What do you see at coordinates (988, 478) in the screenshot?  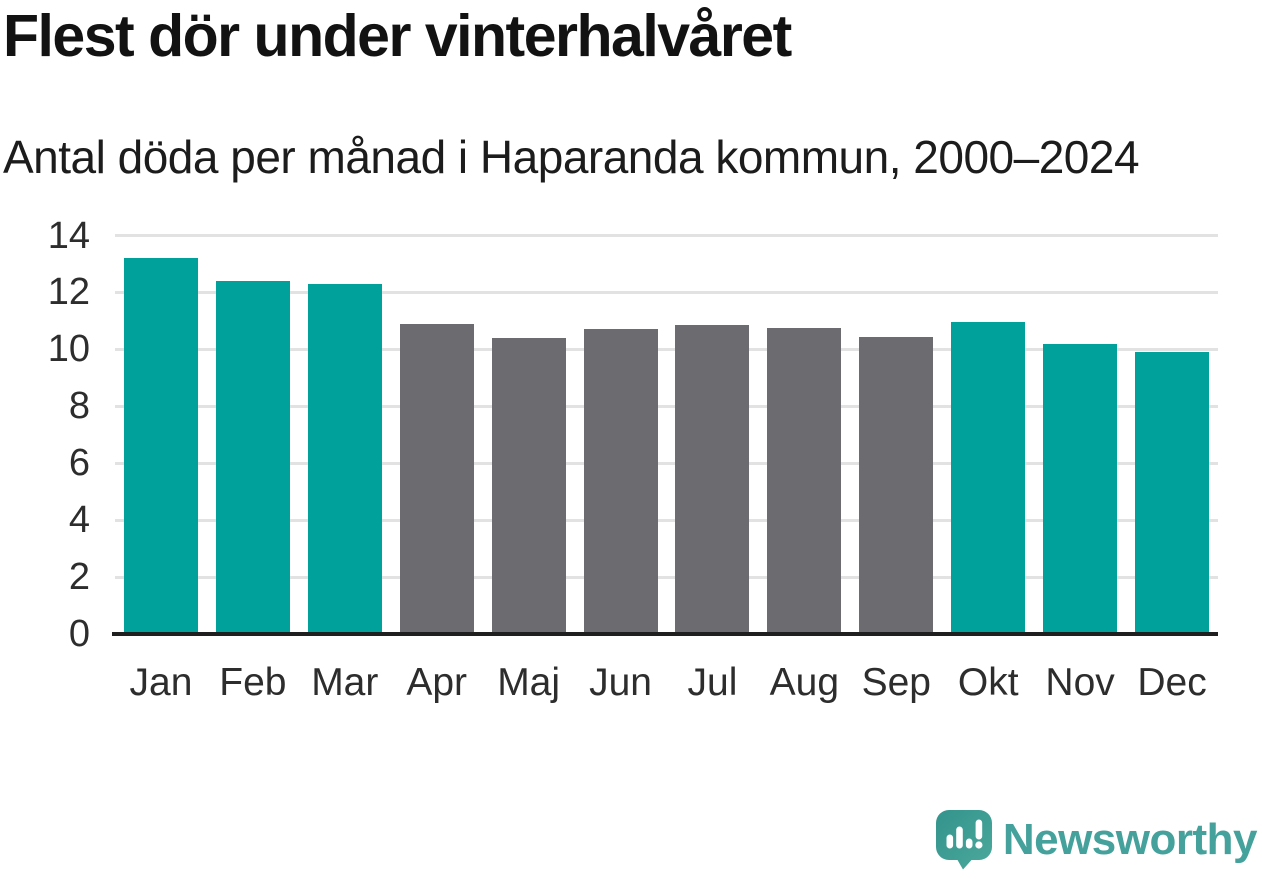 I see `bar-okt` at bounding box center [988, 478].